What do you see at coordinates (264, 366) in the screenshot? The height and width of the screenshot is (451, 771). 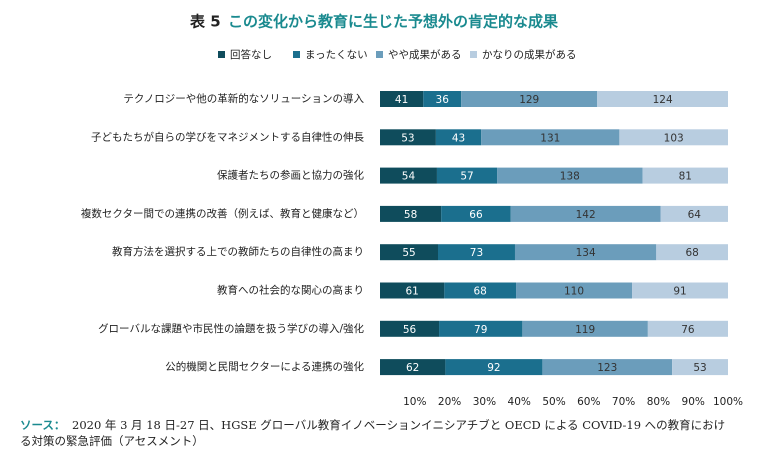 I see `y-tick-label: 公的機関と民間セクターによる連携の強化` at bounding box center [264, 366].